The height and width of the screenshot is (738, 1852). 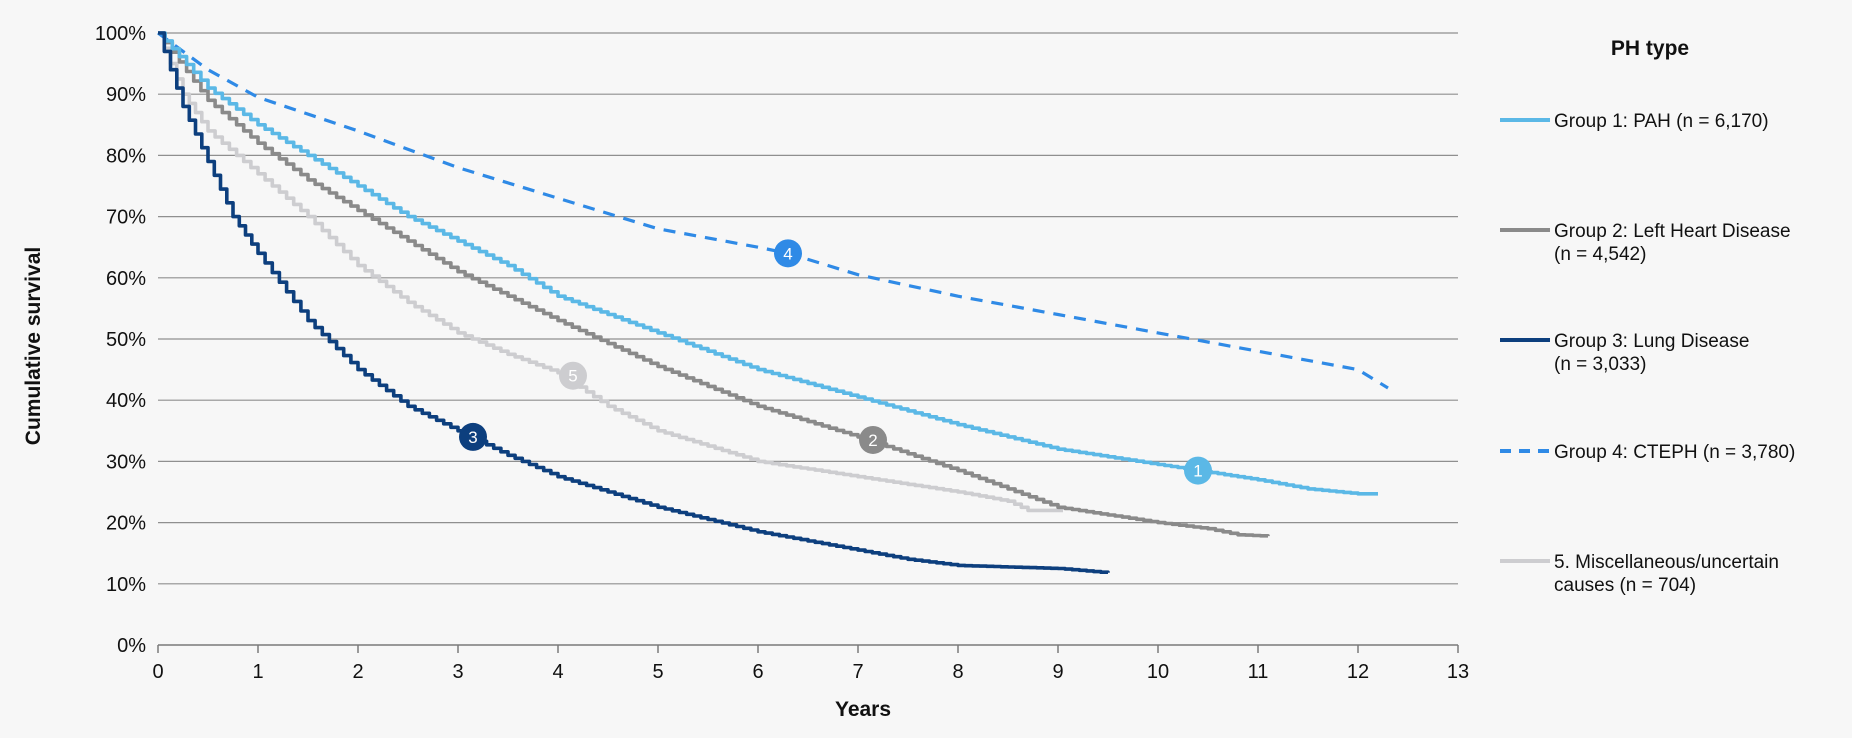 I want to click on x-axis-title: Years, so click(x=863, y=709).